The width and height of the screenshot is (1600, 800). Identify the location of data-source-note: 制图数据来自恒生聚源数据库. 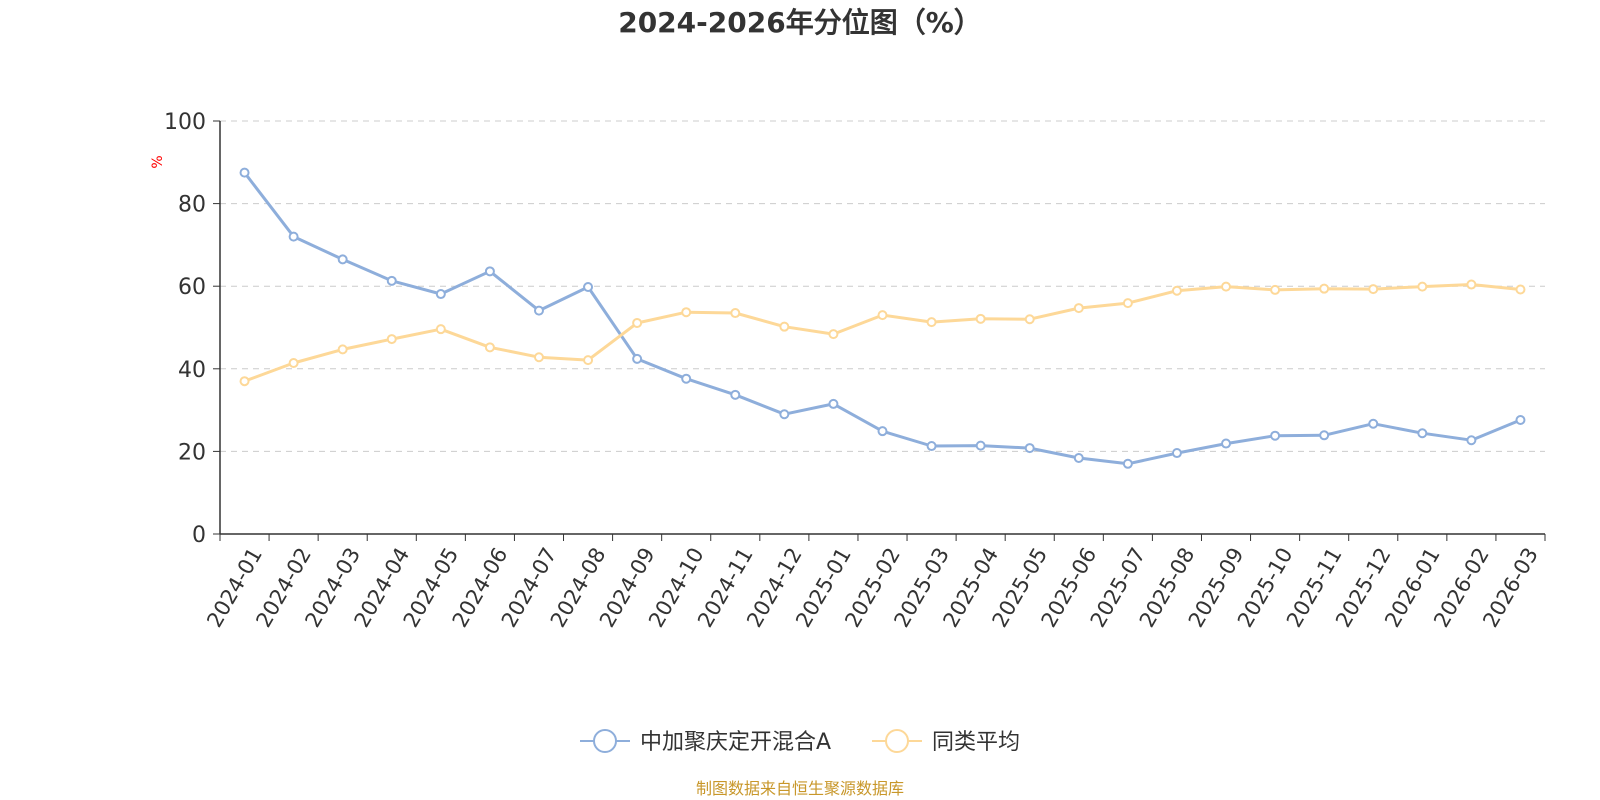
(800, 788).